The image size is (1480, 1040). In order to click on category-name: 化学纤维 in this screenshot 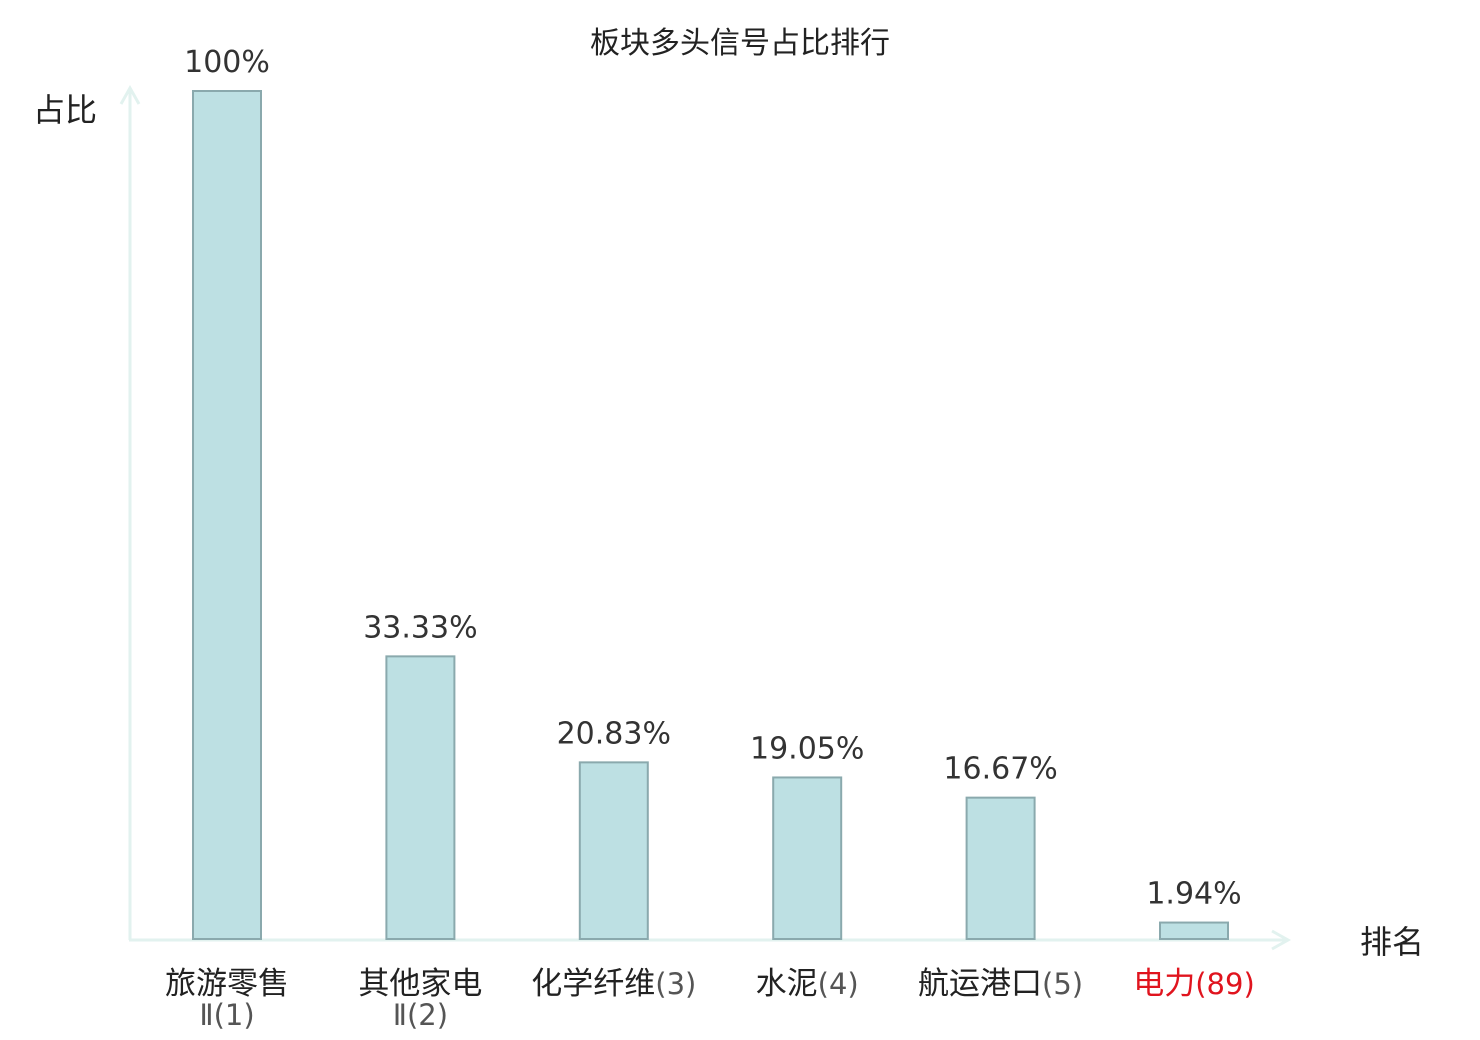, I will do `click(593, 984)`.